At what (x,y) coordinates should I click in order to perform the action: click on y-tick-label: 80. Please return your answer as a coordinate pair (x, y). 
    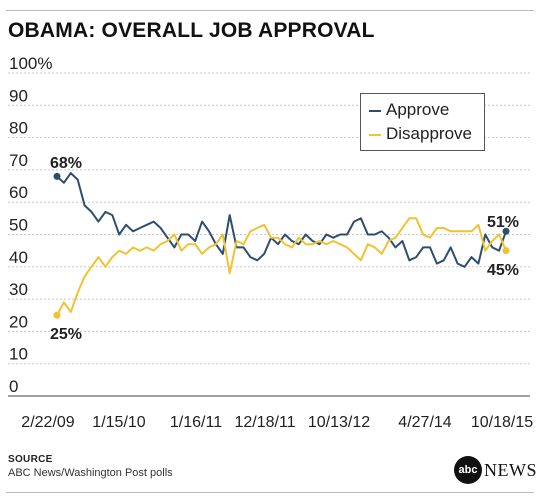
    Looking at the image, I should click on (18, 128).